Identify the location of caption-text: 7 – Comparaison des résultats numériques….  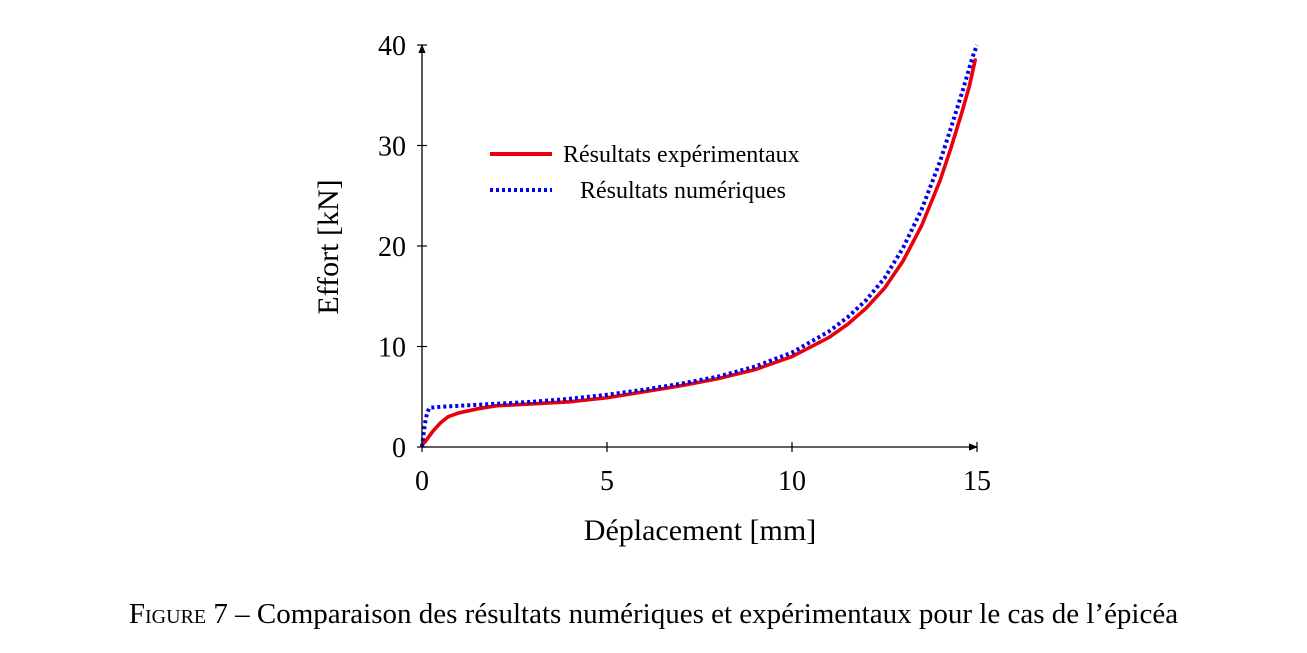
(692, 614).